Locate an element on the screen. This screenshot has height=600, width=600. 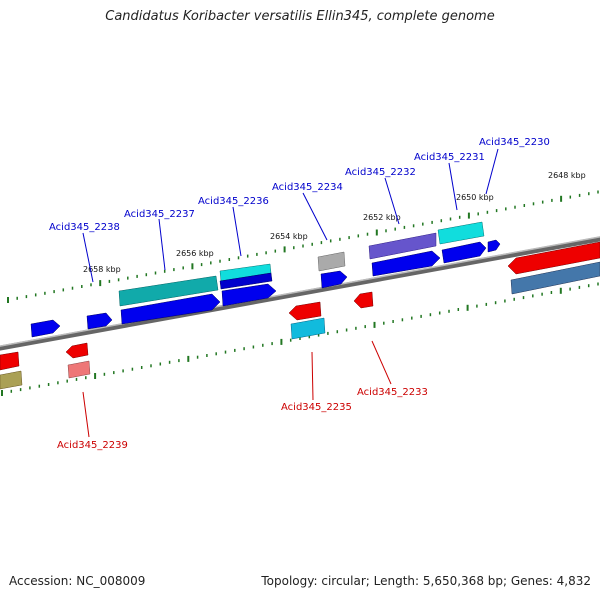
gene-label-acid345-2235: Acid345_2235 is located at coordinates (316, 407).